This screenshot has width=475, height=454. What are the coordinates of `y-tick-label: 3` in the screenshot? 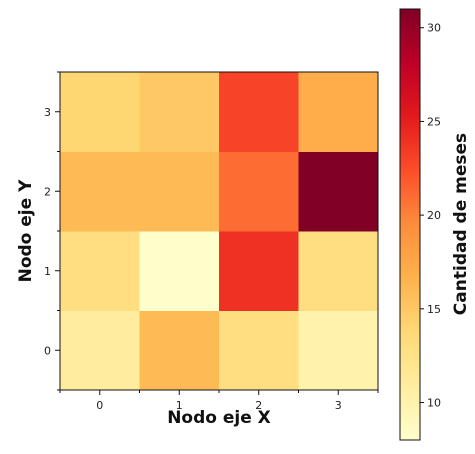 It's located at (47, 112).